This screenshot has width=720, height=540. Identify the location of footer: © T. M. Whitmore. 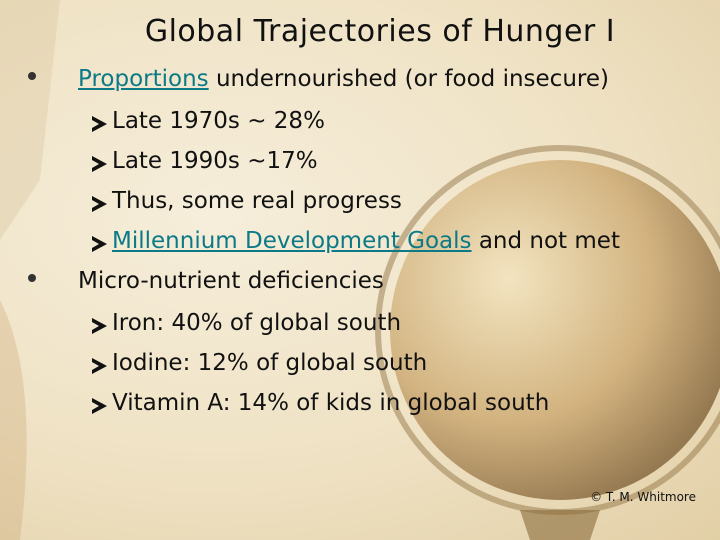
(643, 497).